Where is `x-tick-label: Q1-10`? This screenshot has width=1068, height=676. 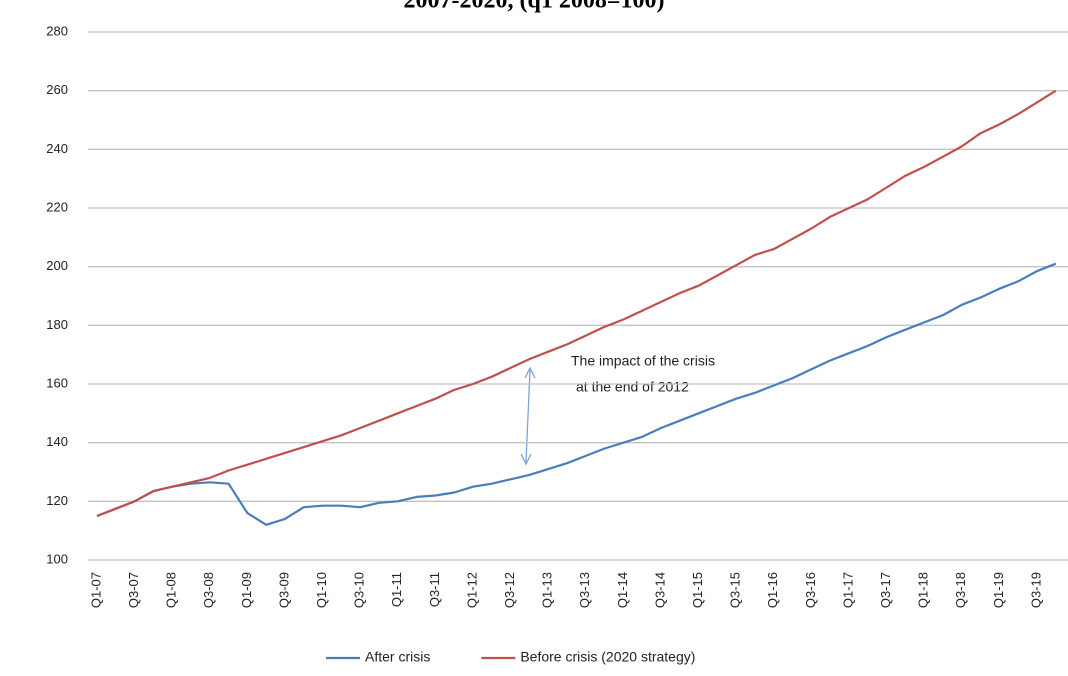
x-tick-label: Q1-10 is located at coordinates (321, 590).